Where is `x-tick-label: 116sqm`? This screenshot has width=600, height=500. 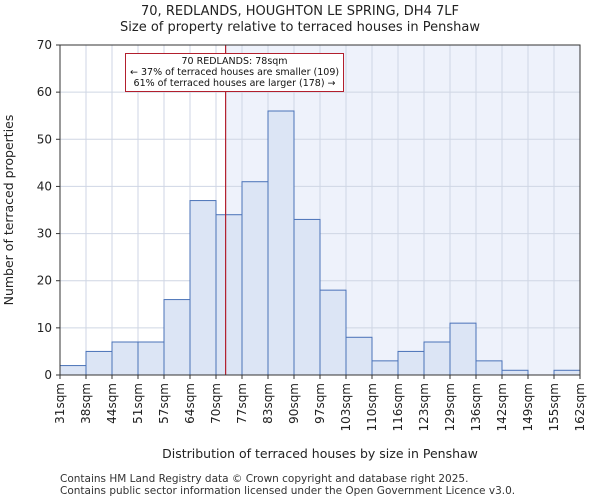
x-tick-label: 116sqm is located at coordinates (398, 407).